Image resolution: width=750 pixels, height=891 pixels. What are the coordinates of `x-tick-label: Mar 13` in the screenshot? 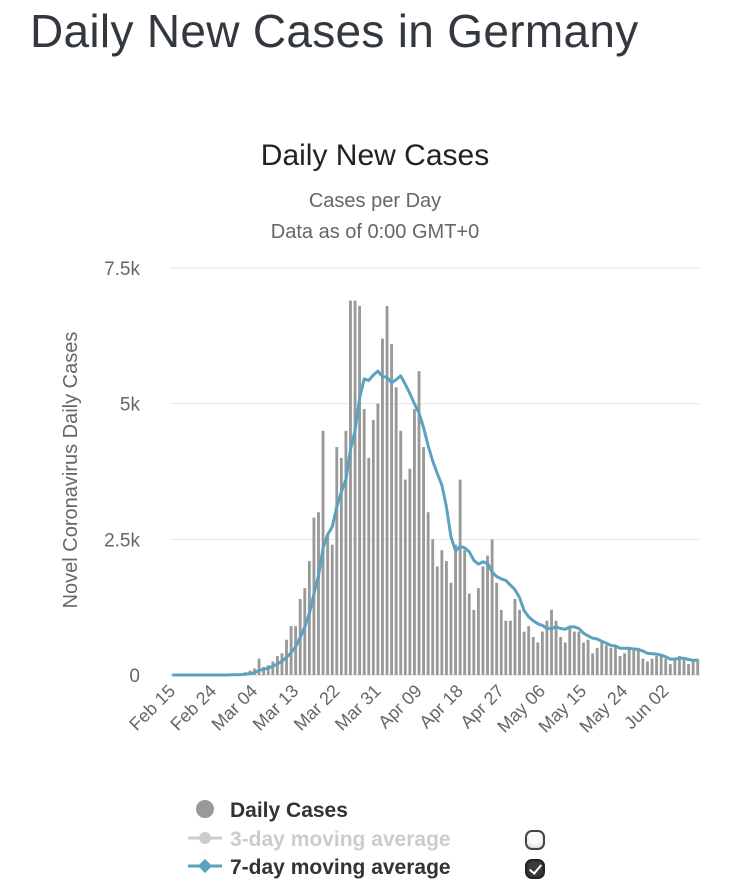 It's located at (276, 708).